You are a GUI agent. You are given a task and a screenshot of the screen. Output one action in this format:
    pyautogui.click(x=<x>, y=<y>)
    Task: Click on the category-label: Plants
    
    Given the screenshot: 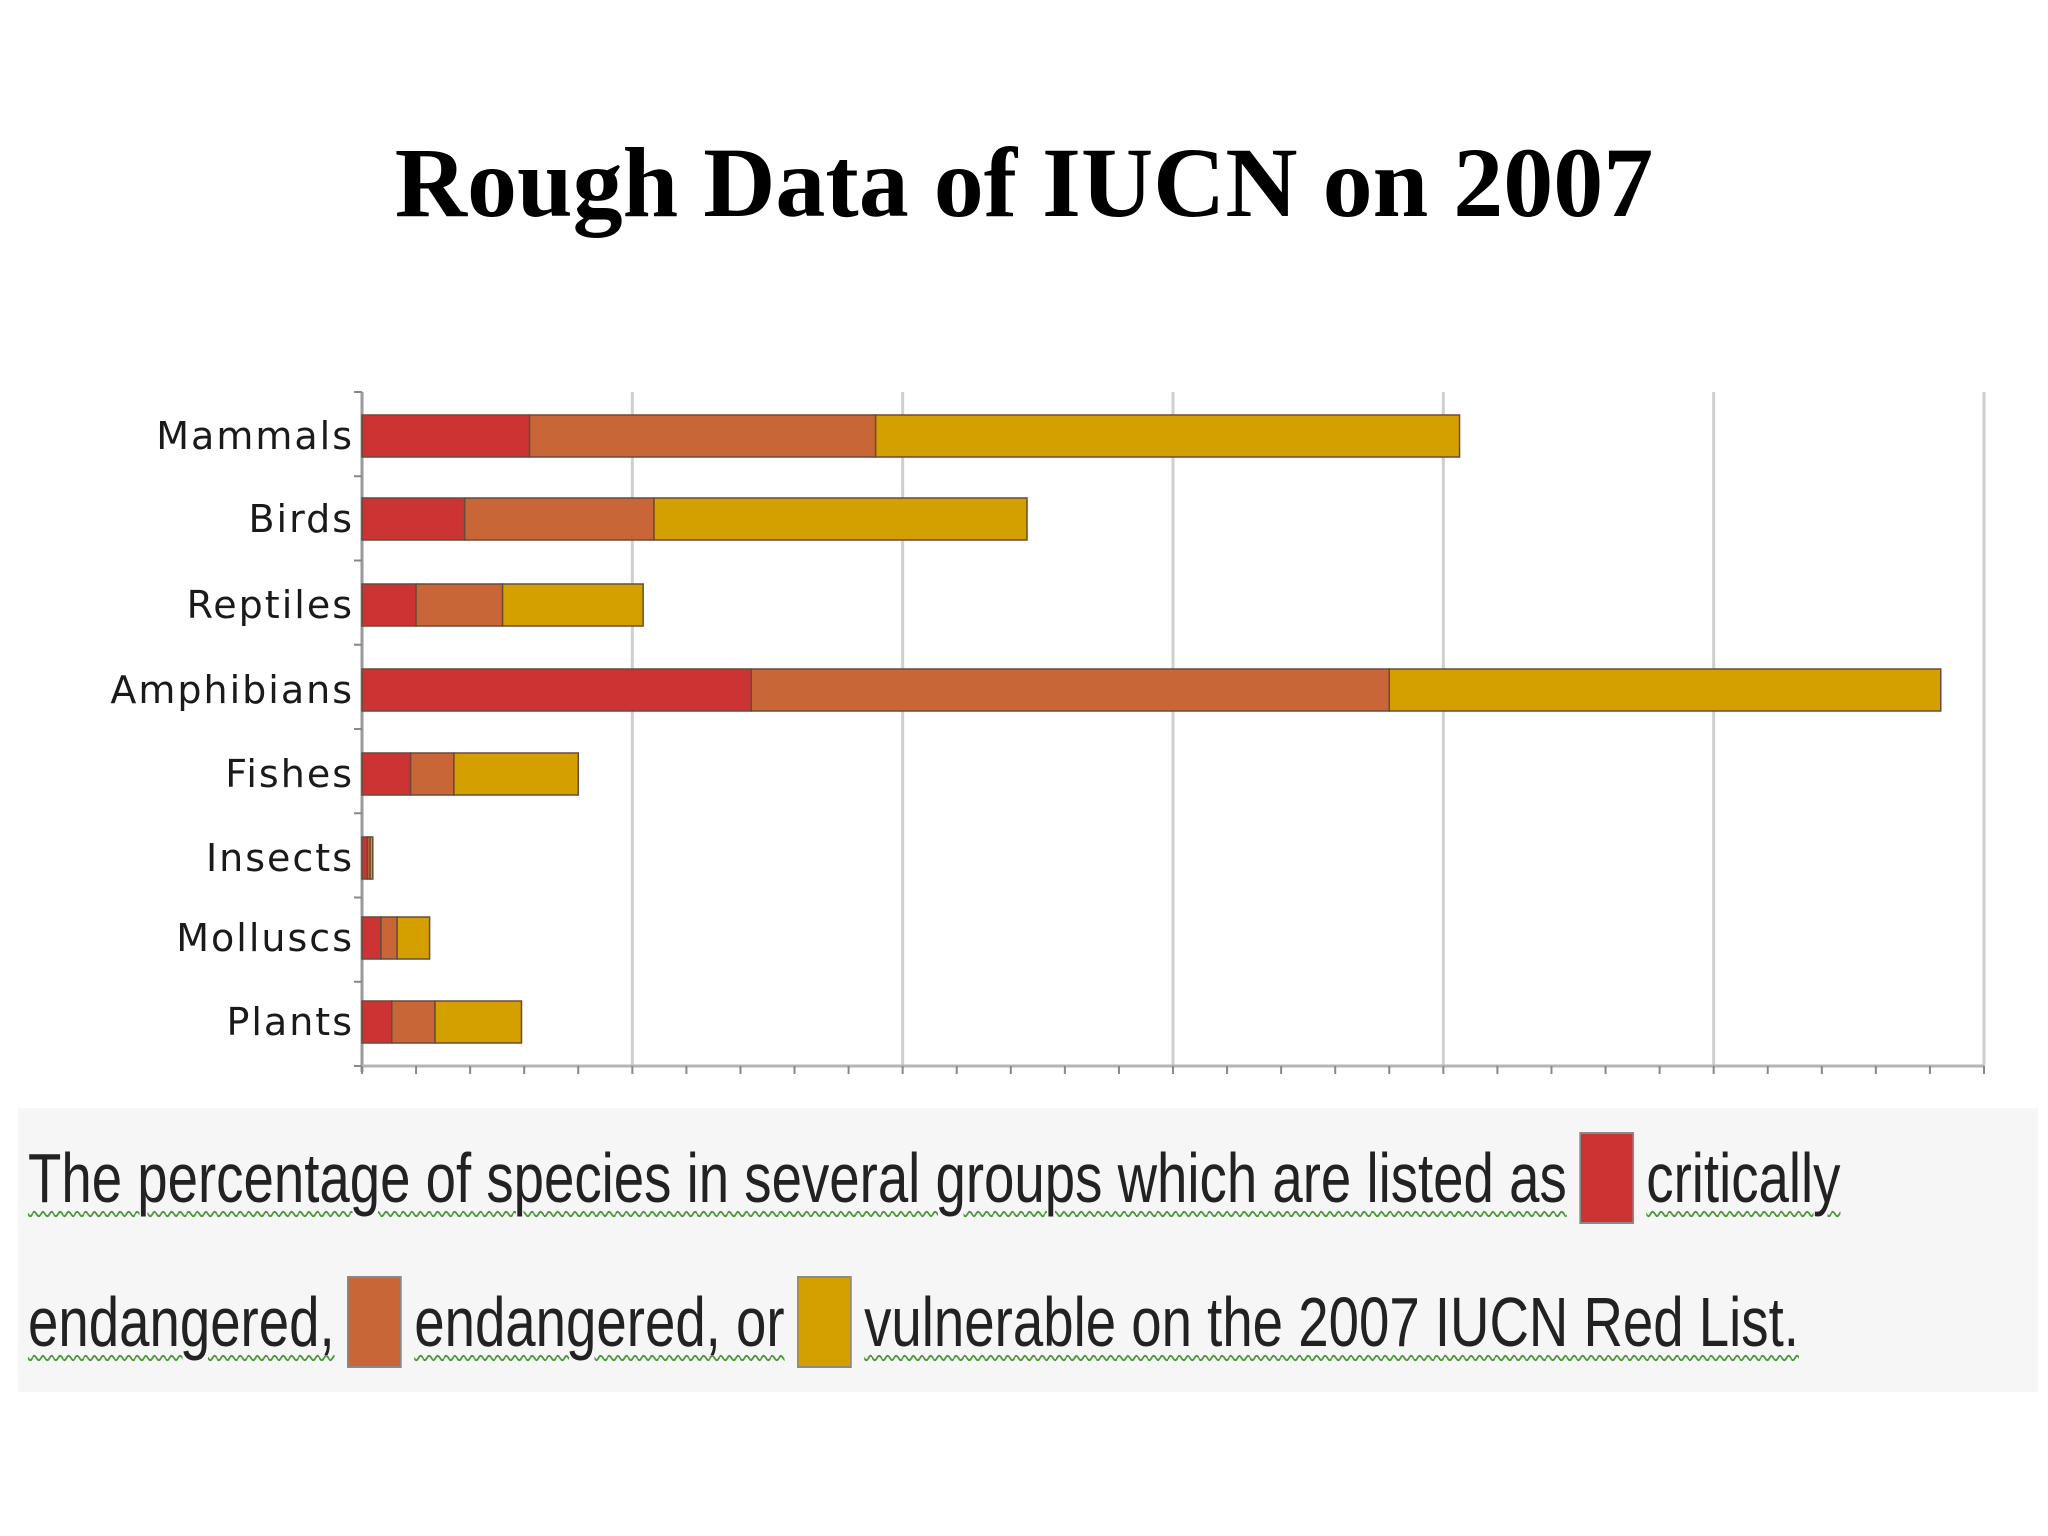 What is the action you would take?
    pyautogui.click(x=290, y=1022)
    